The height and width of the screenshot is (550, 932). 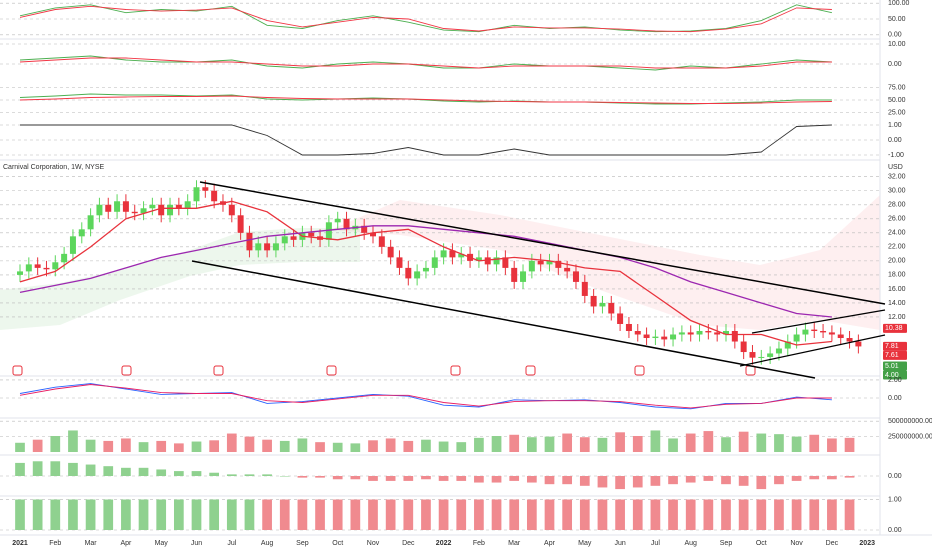 What do you see at coordinates (899, 3) in the screenshot?
I see `y-tick-label: 100.00` at bounding box center [899, 3].